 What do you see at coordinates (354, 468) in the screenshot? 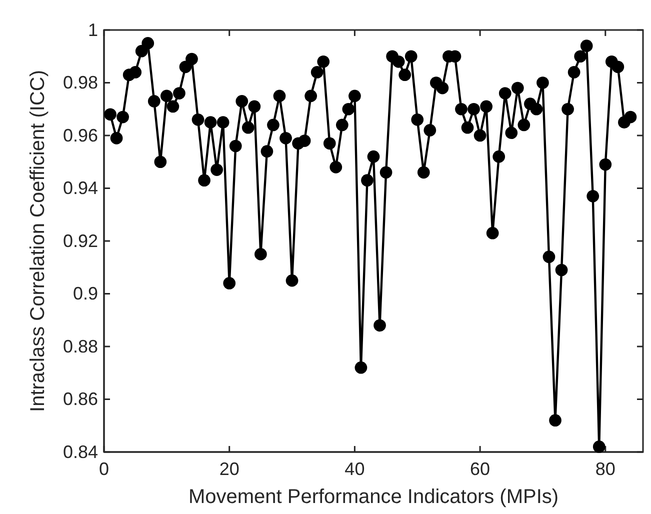
I see `x-tick-label: 40` at bounding box center [354, 468].